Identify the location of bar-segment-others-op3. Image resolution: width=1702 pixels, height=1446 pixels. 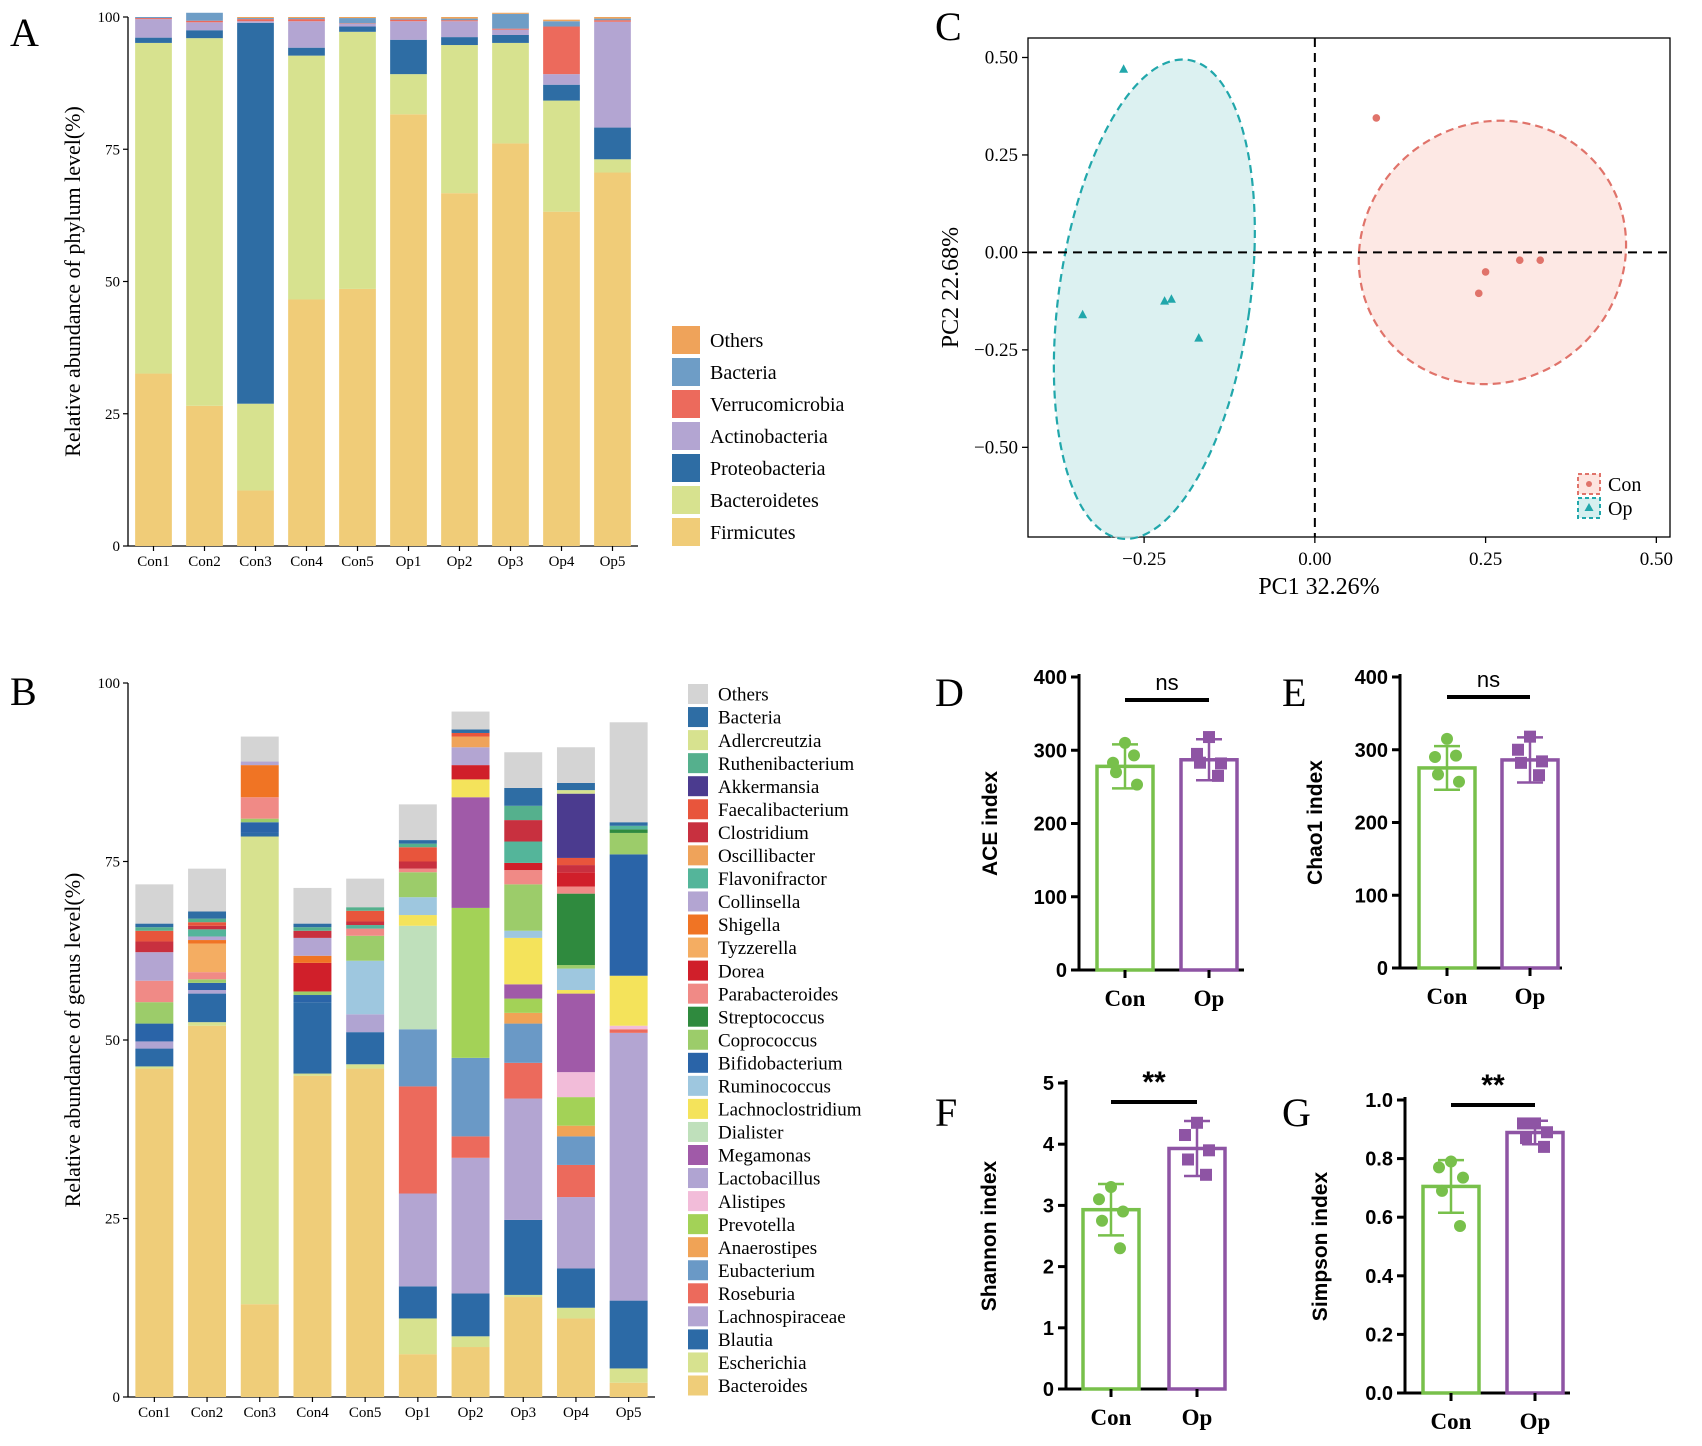
(510, 13).